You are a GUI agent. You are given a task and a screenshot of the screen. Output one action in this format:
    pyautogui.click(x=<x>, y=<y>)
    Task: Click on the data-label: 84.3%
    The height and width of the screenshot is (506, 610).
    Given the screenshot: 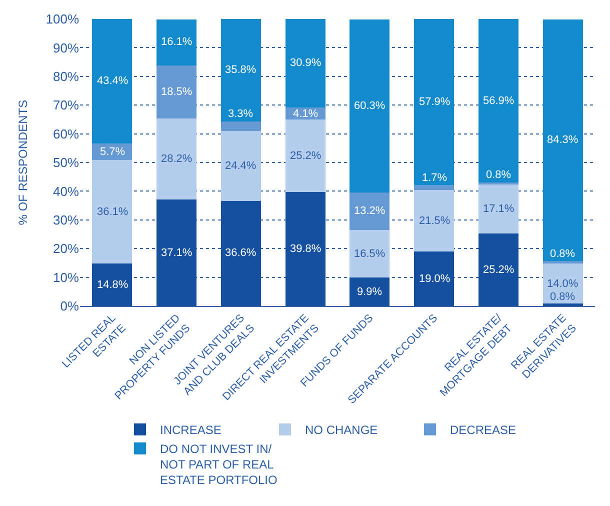 What is the action you would take?
    pyautogui.click(x=562, y=140)
    